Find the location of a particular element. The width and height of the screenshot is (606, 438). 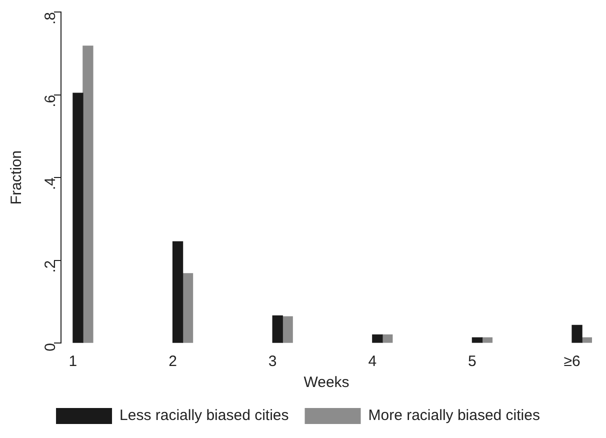

x-tick-label: 2 is located at coordinates (172, 361).